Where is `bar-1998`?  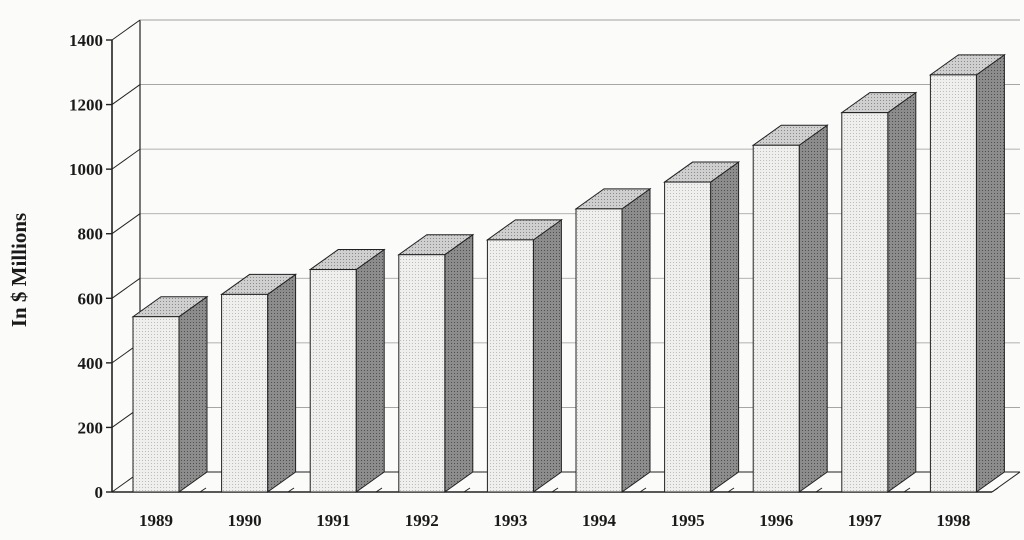 bar-1998 is located at coordinates (967, 273).